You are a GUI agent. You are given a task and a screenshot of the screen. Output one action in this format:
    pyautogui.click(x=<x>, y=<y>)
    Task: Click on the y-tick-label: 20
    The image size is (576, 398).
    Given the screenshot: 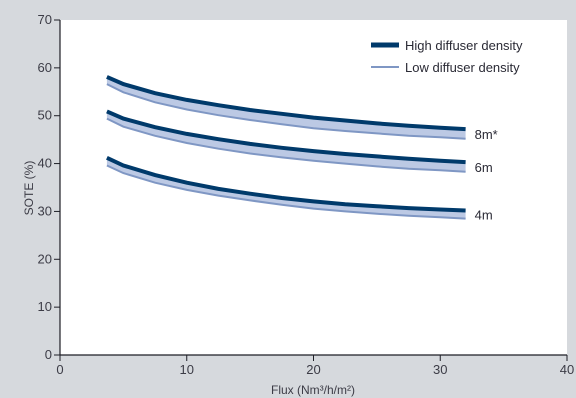 What is the action you would take?
    pyautogui.click(x=45, y=258)
    